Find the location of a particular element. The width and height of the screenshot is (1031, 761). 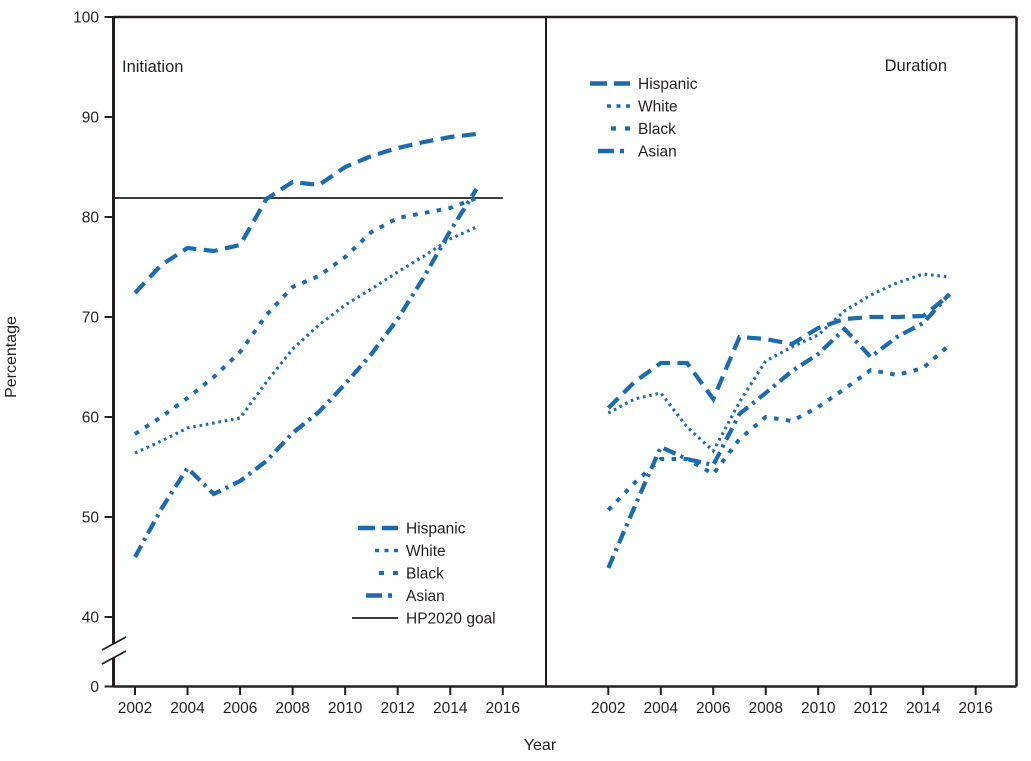

panel-title-duration: Duration is located at coordinates (916, 66).